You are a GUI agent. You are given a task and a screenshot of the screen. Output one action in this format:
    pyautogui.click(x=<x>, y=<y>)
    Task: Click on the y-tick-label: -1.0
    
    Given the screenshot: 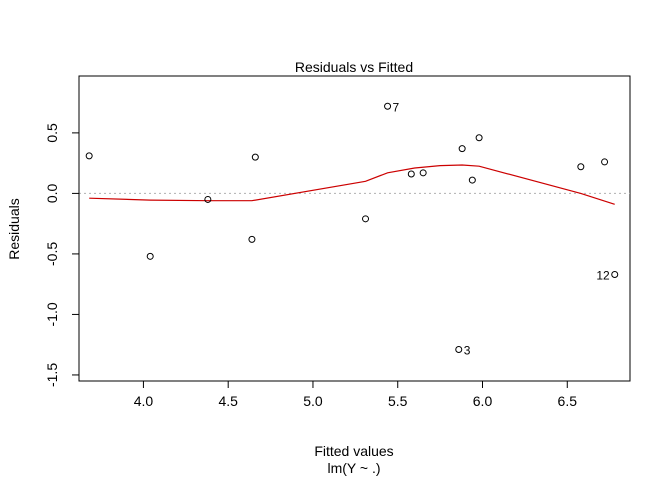 What is the action you would take?
    pyautogui.click(x=52, y=314)
    